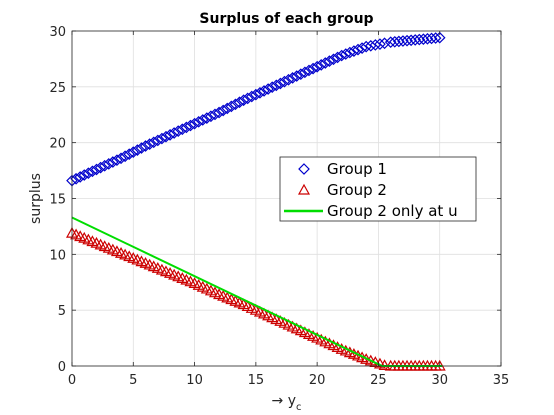  I want to click on y-tick-label: 10, so click(57, 255).